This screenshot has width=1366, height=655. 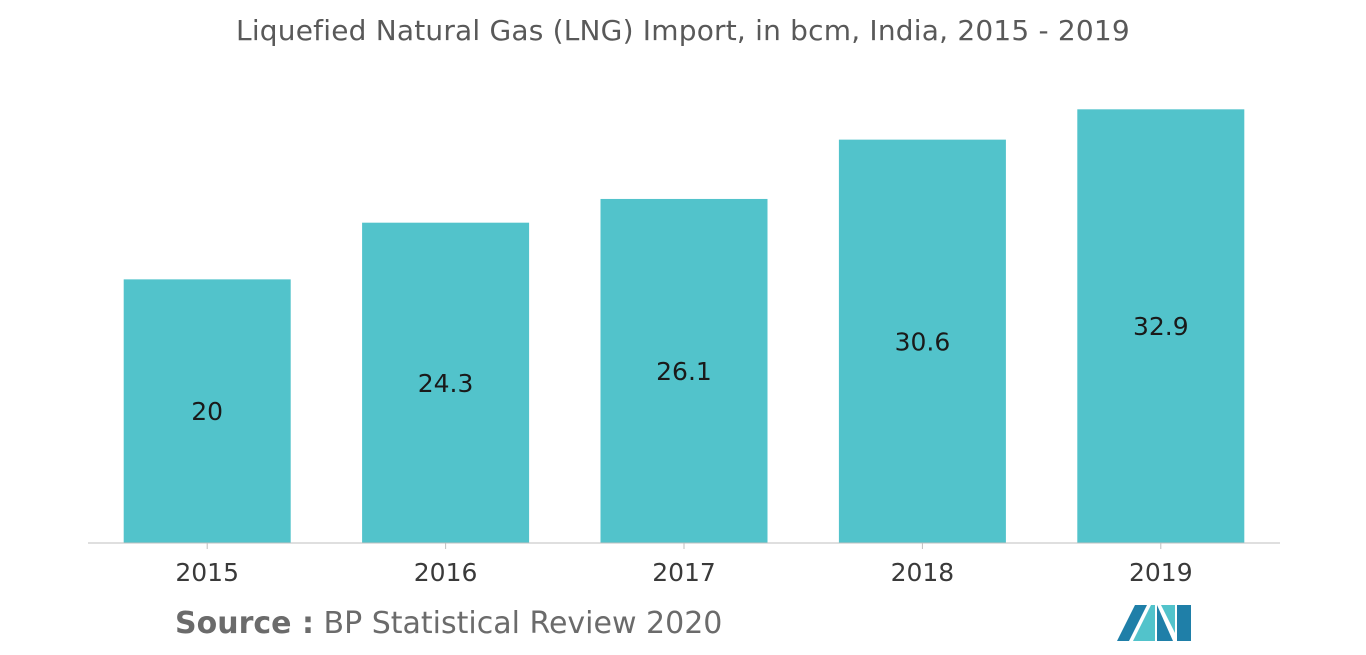 I want to click on data-label-2018: 30.6, so click(x=923, y=341).